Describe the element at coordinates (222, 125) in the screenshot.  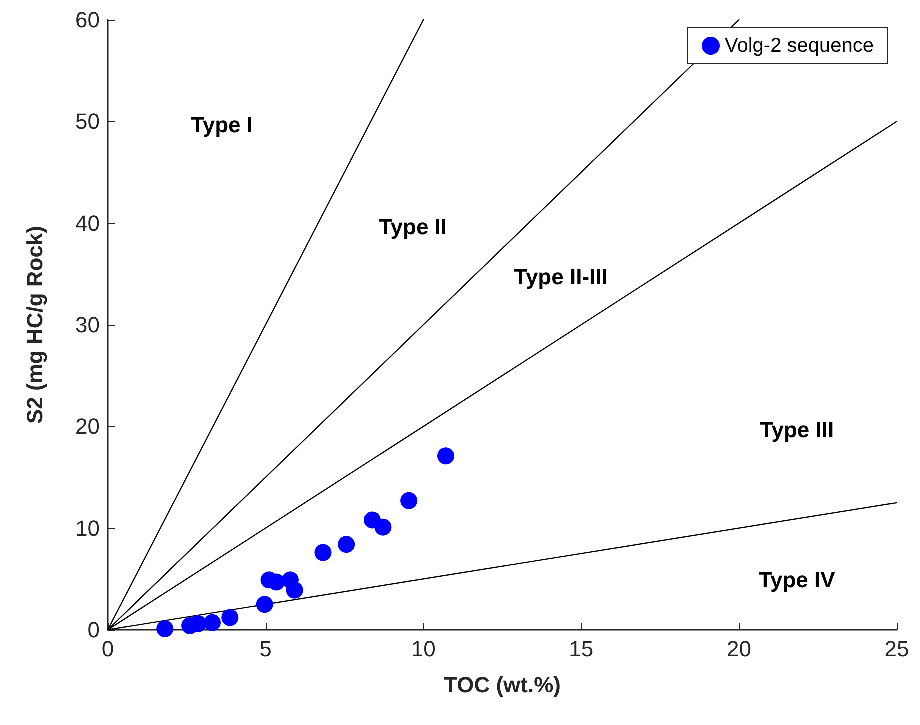
I see `annotation: Type I` at that location.